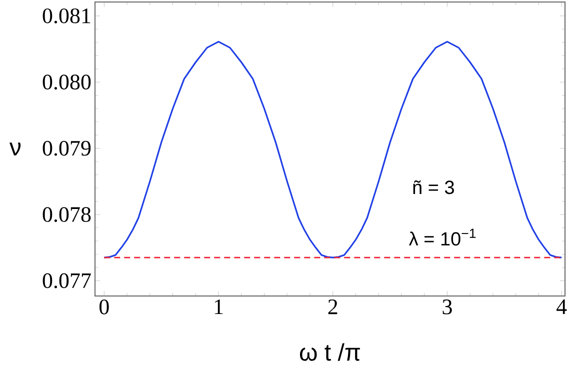  Describe the element at coordinates (66, 148) in the screenshot. I see `y-tick-label: 0.079` at that location.